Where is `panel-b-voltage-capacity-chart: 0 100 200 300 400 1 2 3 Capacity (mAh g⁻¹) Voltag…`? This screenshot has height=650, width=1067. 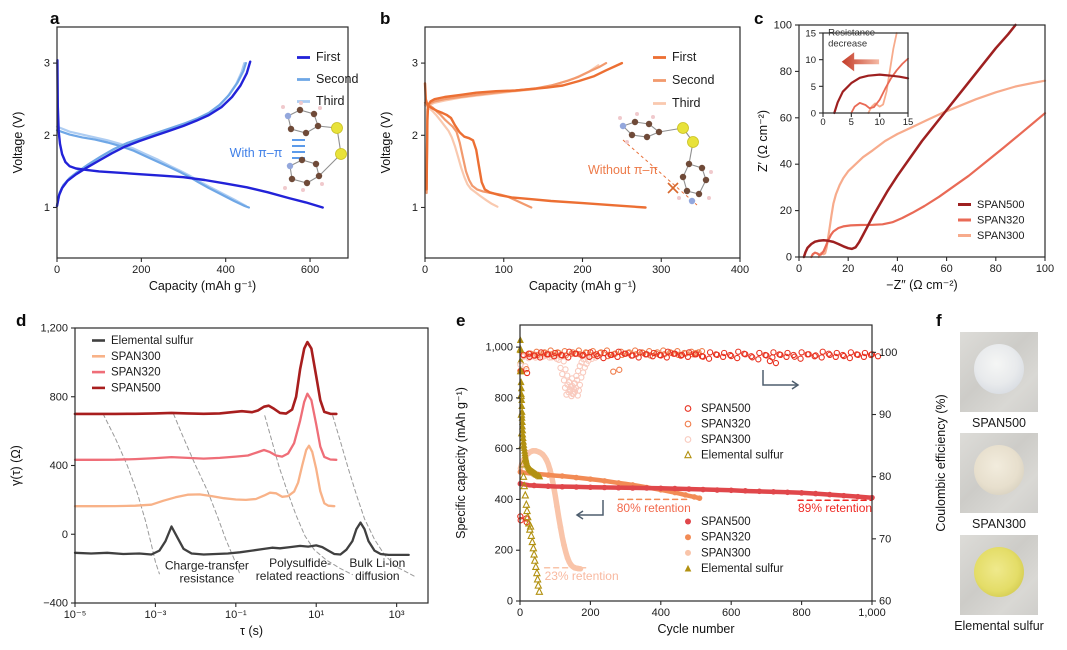 panel-b-voltage-capacity-chart: 0 100 200 300 400 1 2 3 Capacity (mAh g⁻¹) Voltag… is located at coordinates (564, 159).